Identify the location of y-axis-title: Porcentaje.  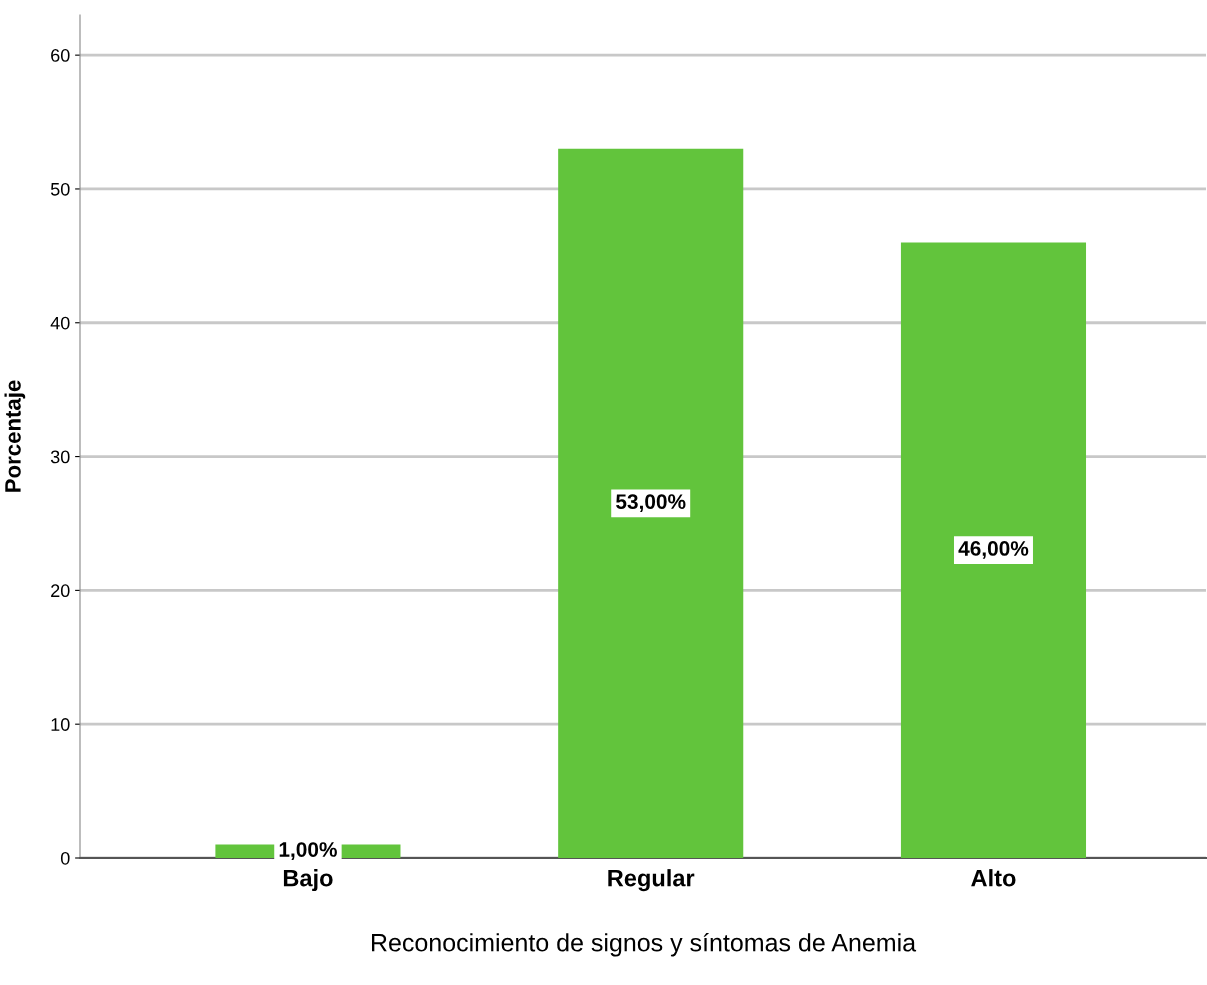
(15, 436).